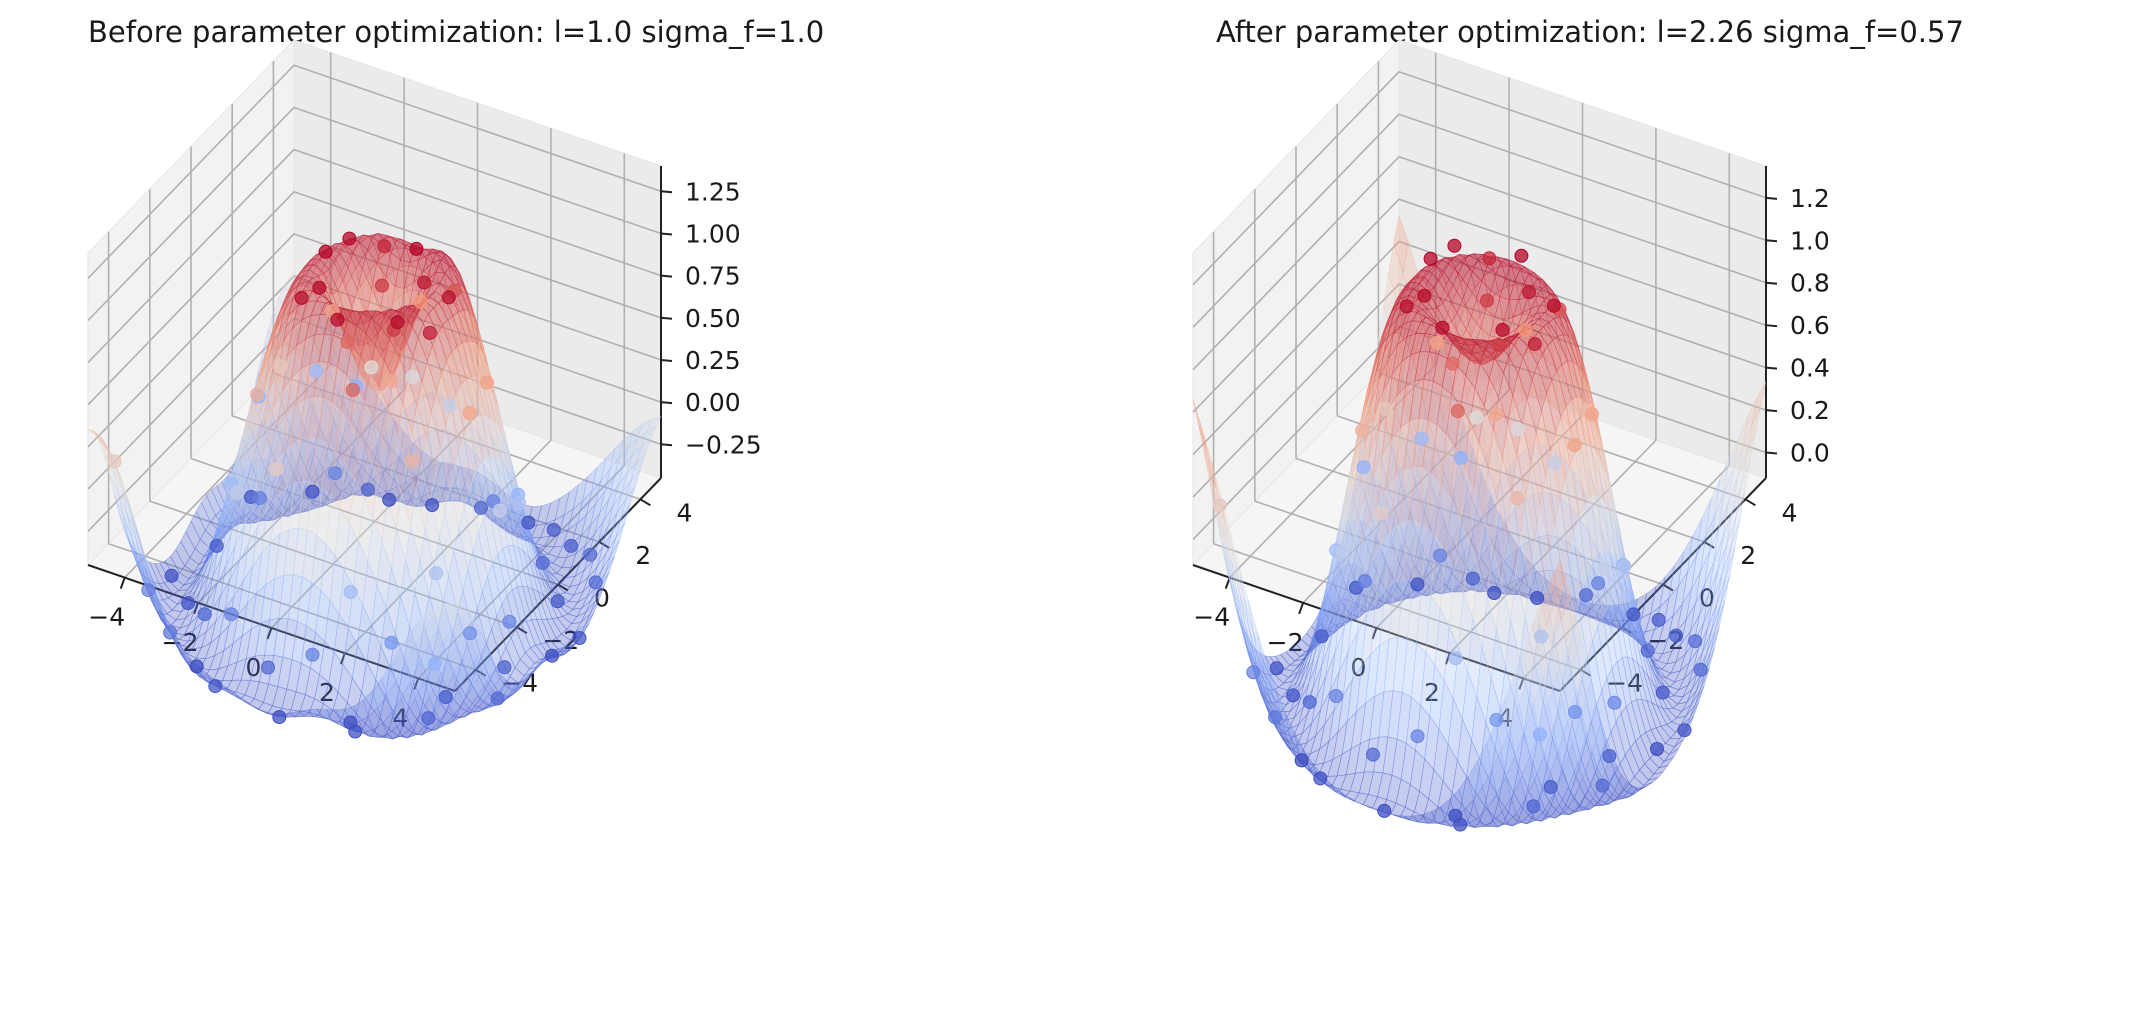 This screenshot has height=1025, width=2148. Describe the element at coordinates (1359, 667) in the screenshot. I see `x-tick-label: 0` at that location.